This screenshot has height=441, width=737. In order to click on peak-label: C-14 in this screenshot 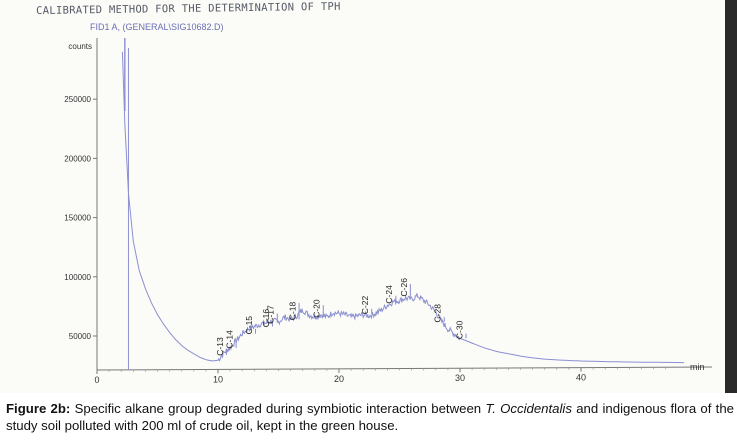, I will do `click(230, 339)`.